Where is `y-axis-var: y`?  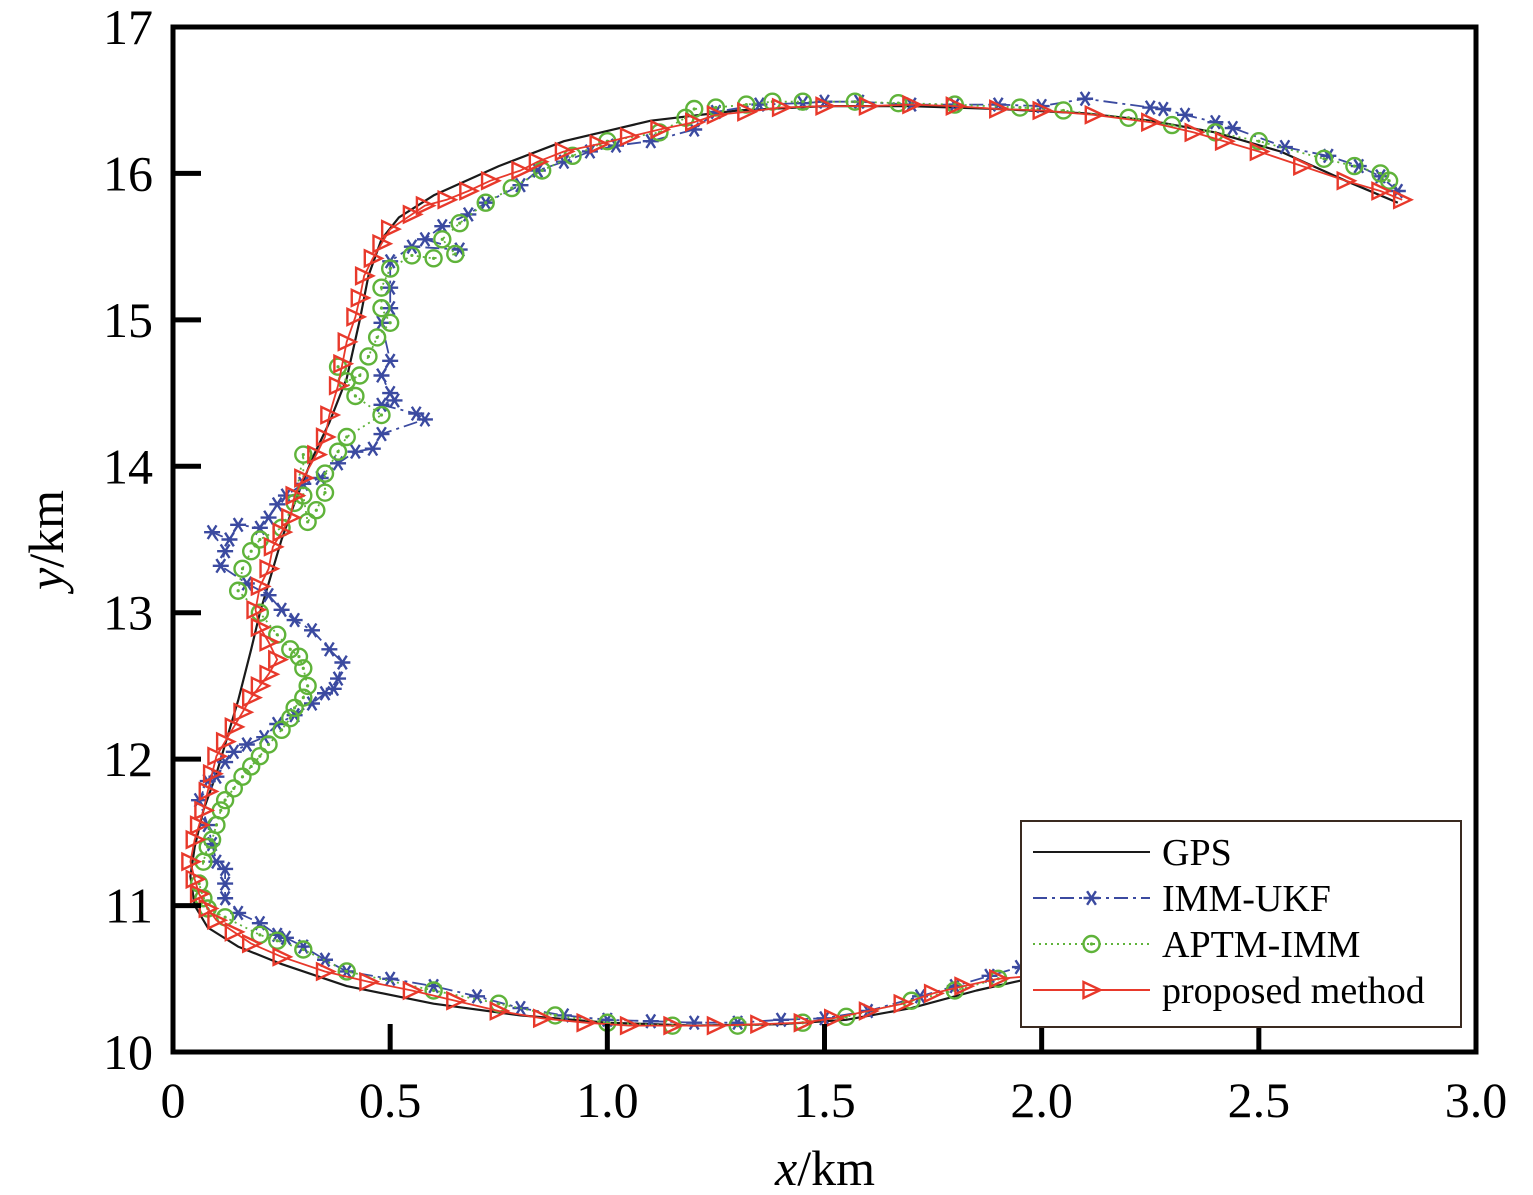
y-axis-var: y is located at coordinates (46, 581).